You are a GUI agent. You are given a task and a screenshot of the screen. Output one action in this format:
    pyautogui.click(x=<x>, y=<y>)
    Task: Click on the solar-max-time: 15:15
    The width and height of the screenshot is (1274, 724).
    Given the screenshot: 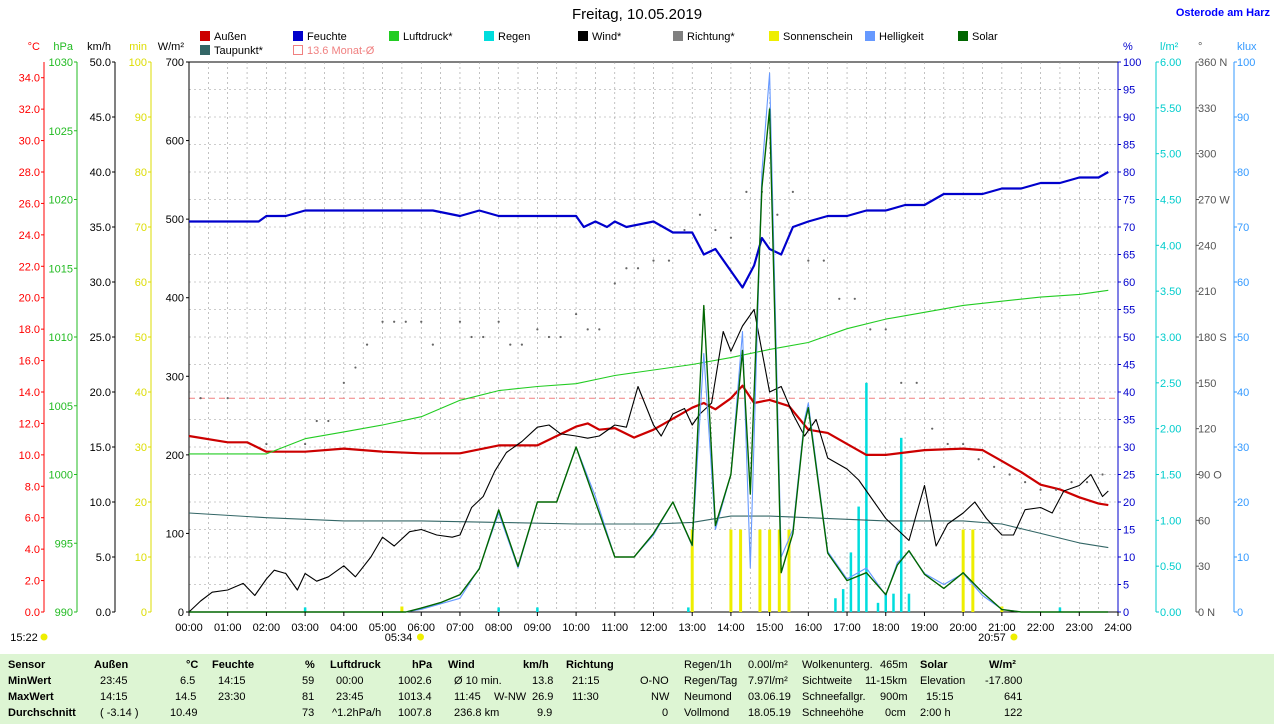 What is the action you would take?
    pyautogui.click(x=940, y=697)
    